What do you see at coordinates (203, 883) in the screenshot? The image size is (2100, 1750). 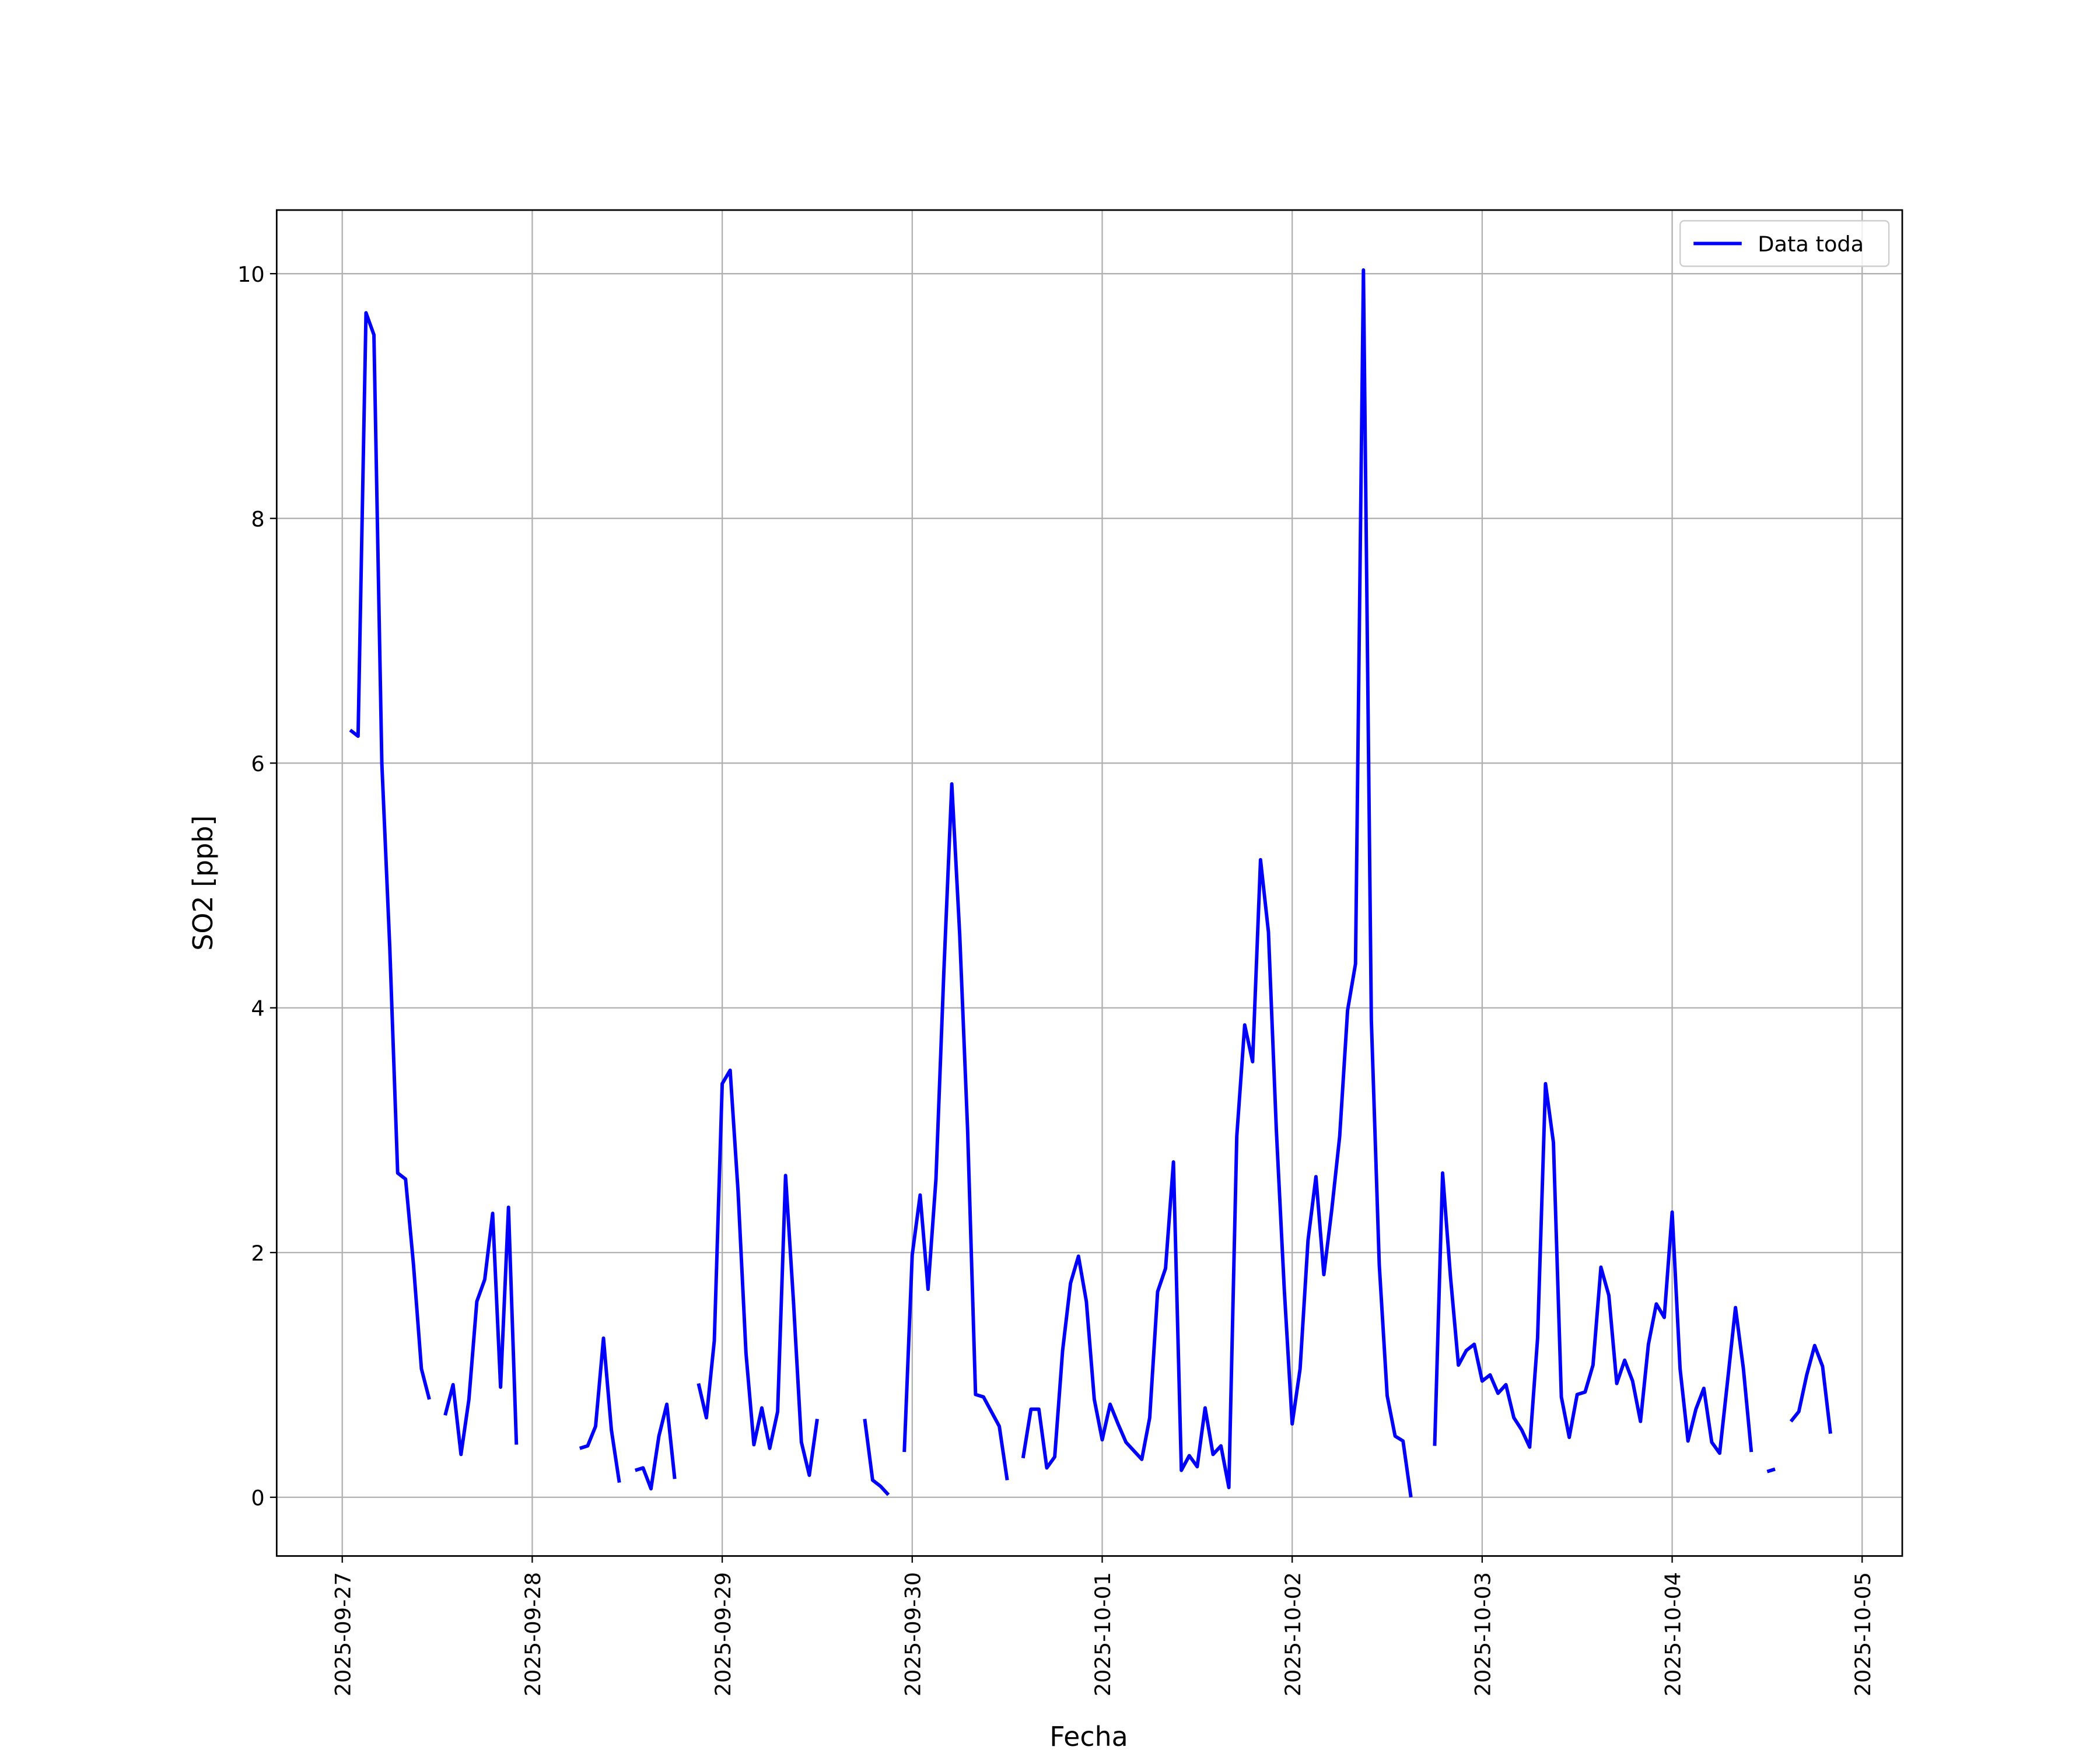 I see `y-axis-label: SO2 [ppb]` at bounding box center [203, 883].